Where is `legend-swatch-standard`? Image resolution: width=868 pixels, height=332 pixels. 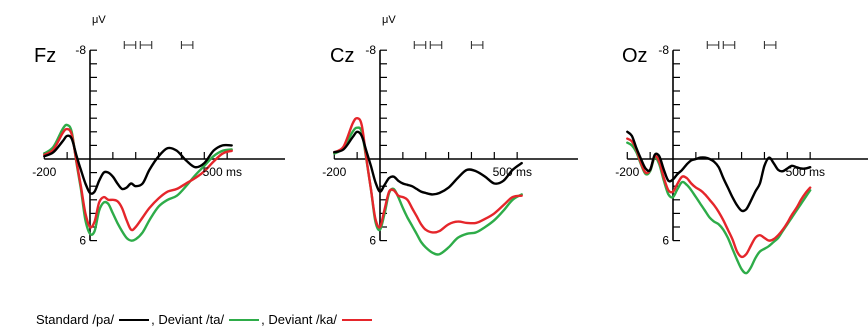 legend-swatch-standard is located at coordinates (134, 319).